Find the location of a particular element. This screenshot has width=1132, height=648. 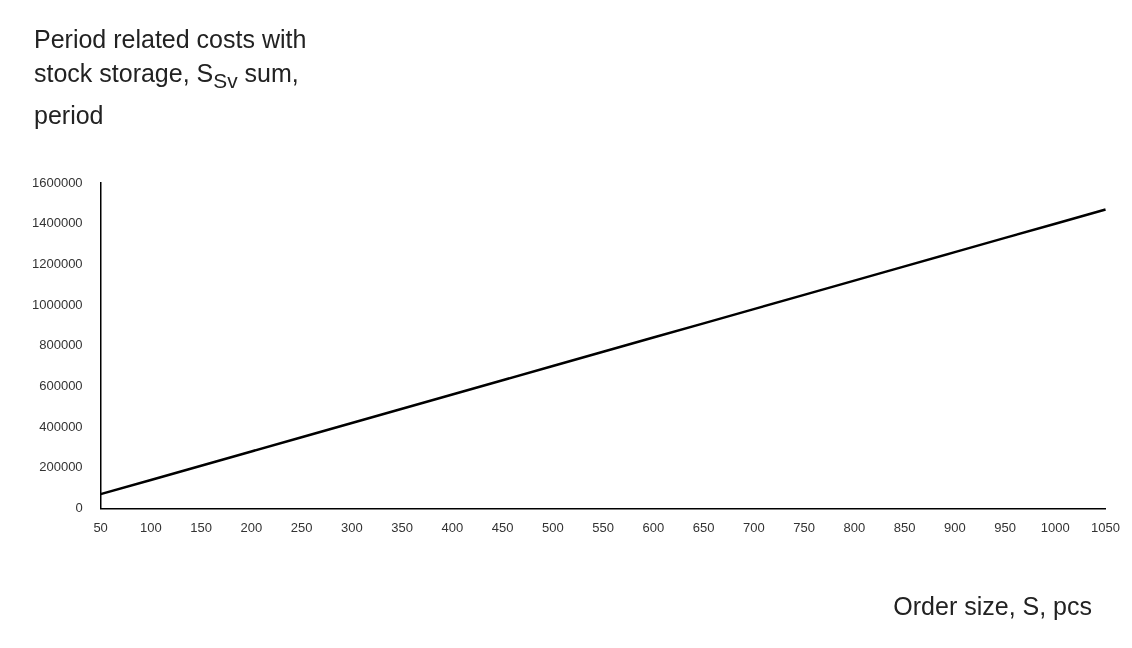

y-tick-label: 400000 is located at coordinates (61, 426).